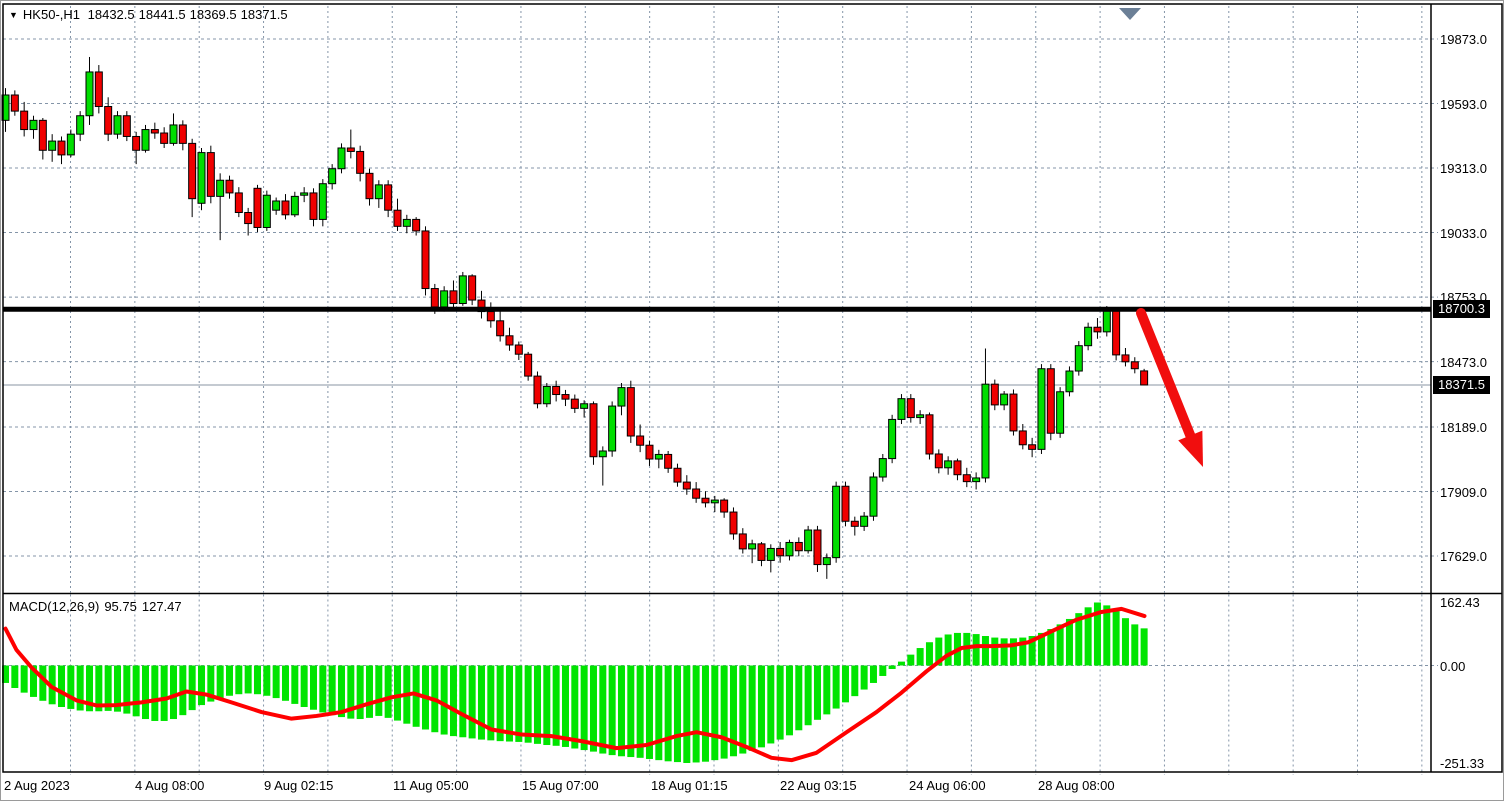  Describe the element at coordinates (1166, 374) in the screenshot. I see `trend-arrow-shaft` at that location.